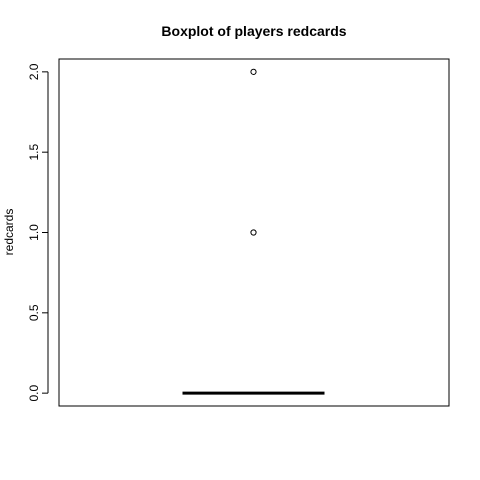  What do you see at coordinates (253, 152) in the screenshot?
I see `outlier-group` at bounding box center [253, 152].